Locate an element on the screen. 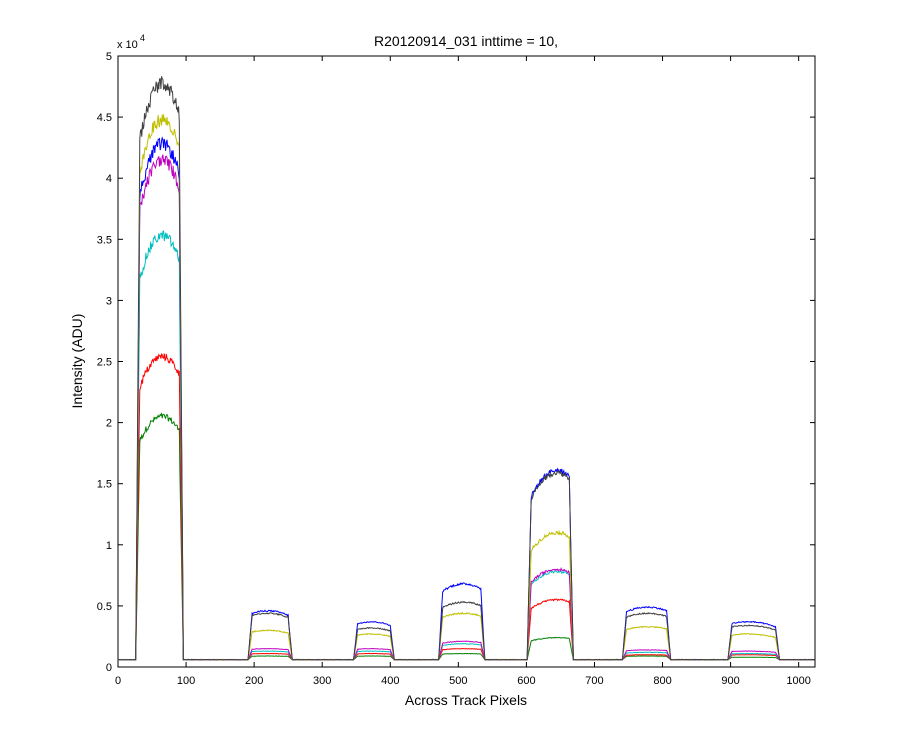 This screenshot has width=900, height=750. y-tick-label: 4.5 is located at coordinates (104, 118).